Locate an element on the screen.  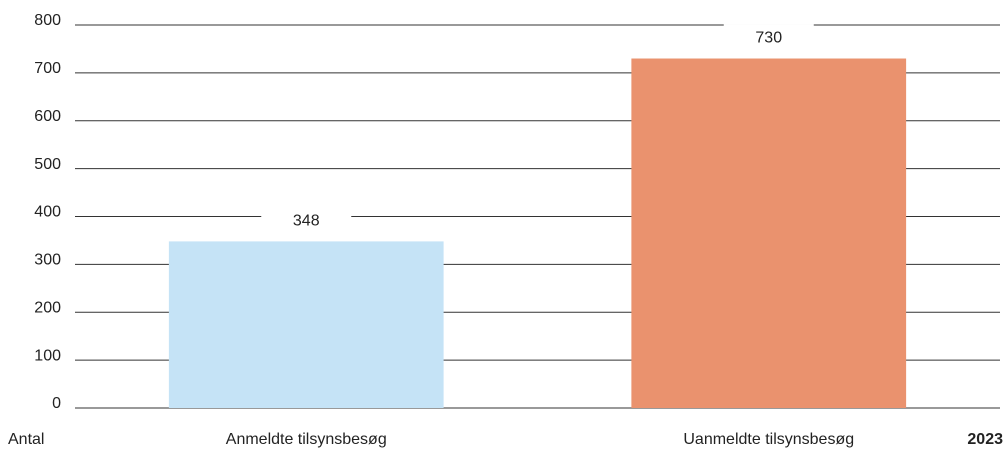
y-tick-label: 800 is located at coordinates (47, 20).